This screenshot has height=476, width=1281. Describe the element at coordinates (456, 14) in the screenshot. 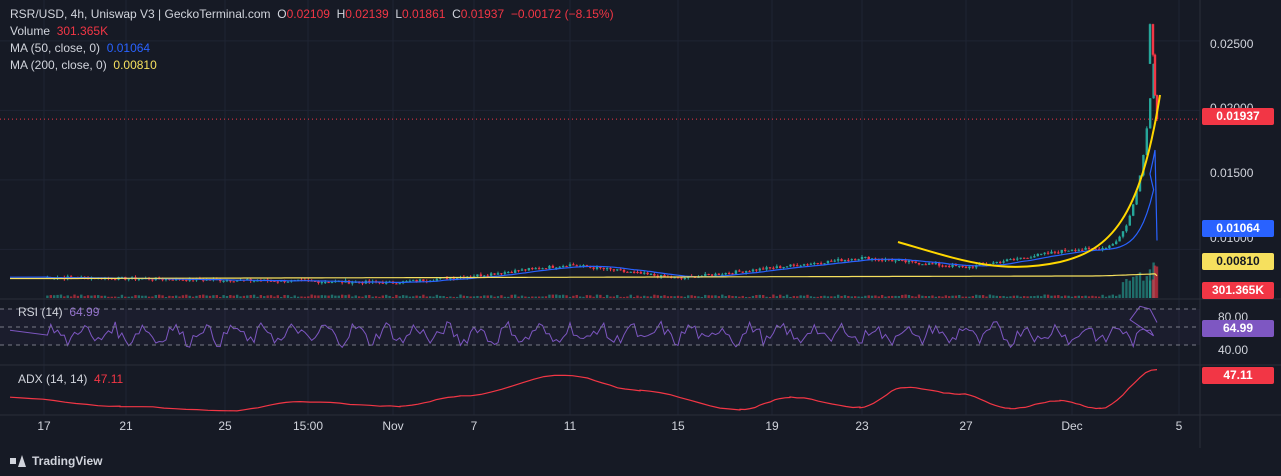

I see `close-label: C` at that location.